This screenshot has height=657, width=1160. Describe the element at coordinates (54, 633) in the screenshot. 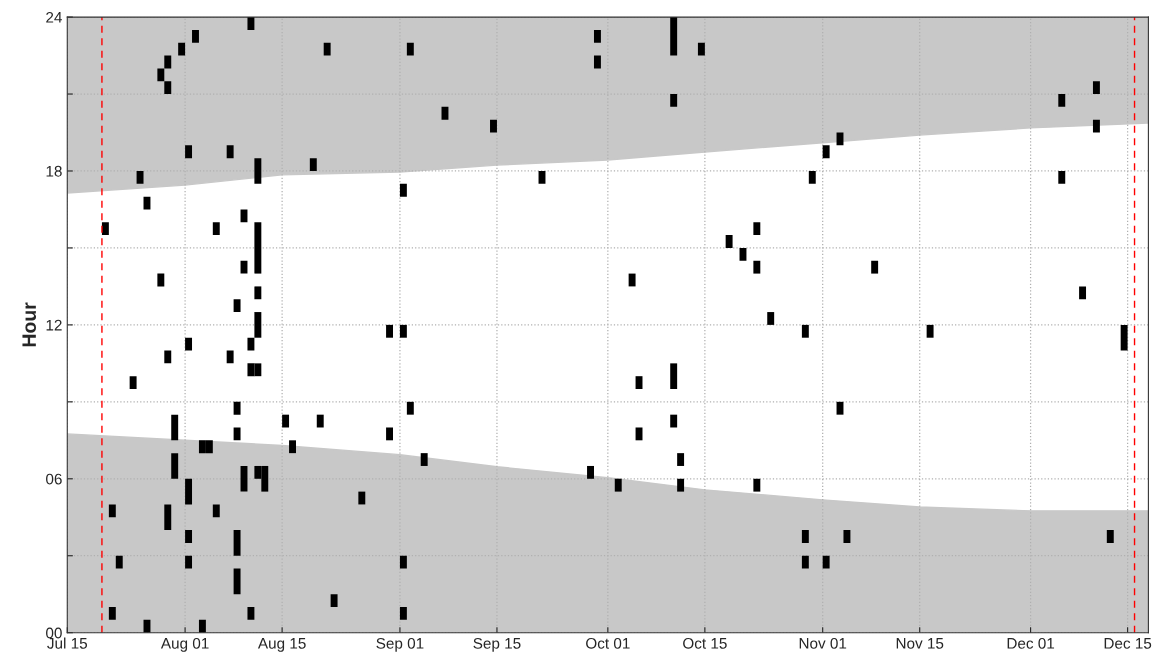

I see `y-tick-label: 00` at that location.